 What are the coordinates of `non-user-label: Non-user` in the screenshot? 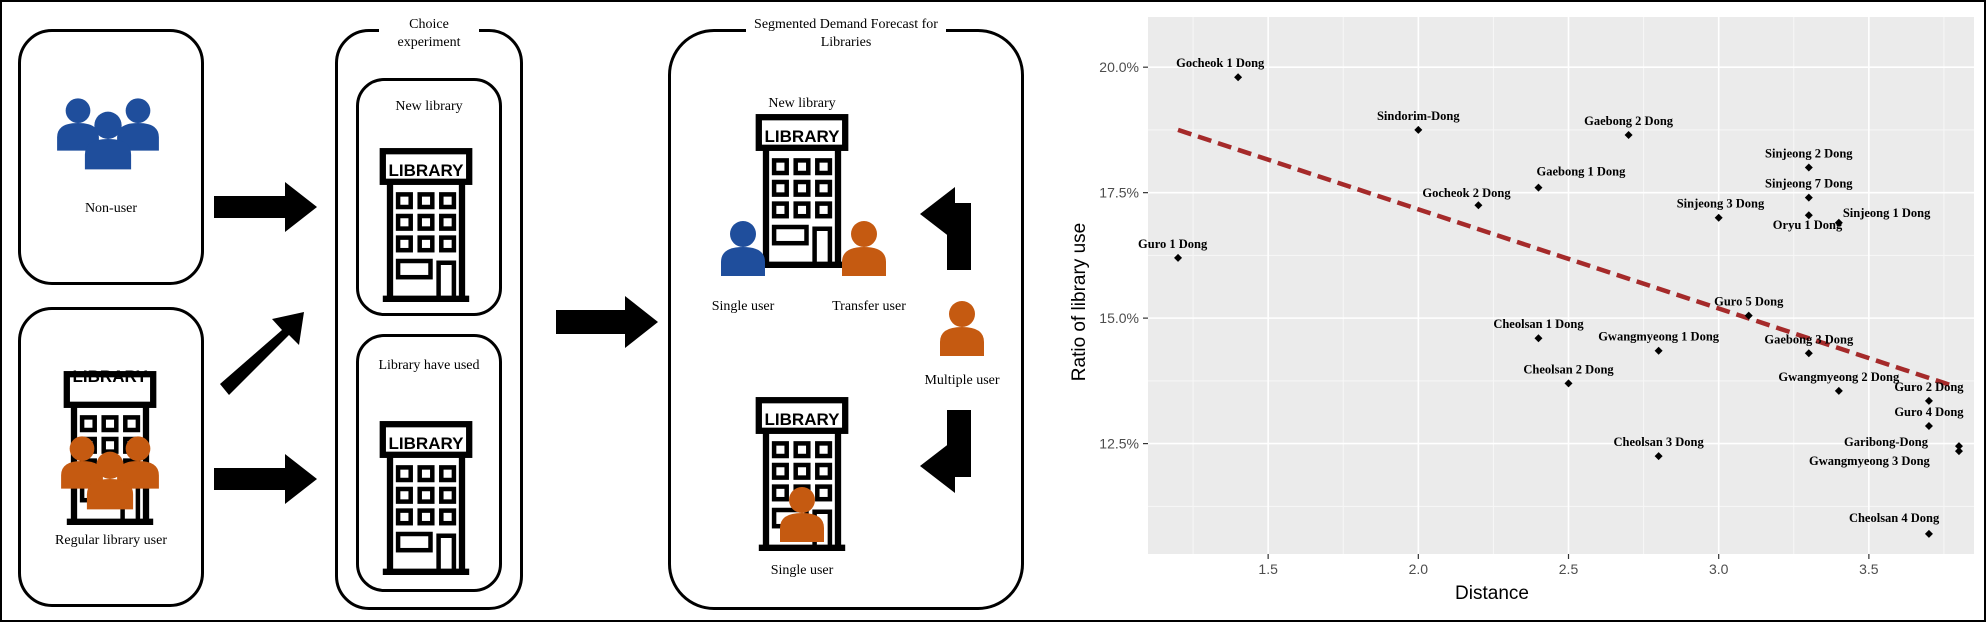 It's located at (111, 208).